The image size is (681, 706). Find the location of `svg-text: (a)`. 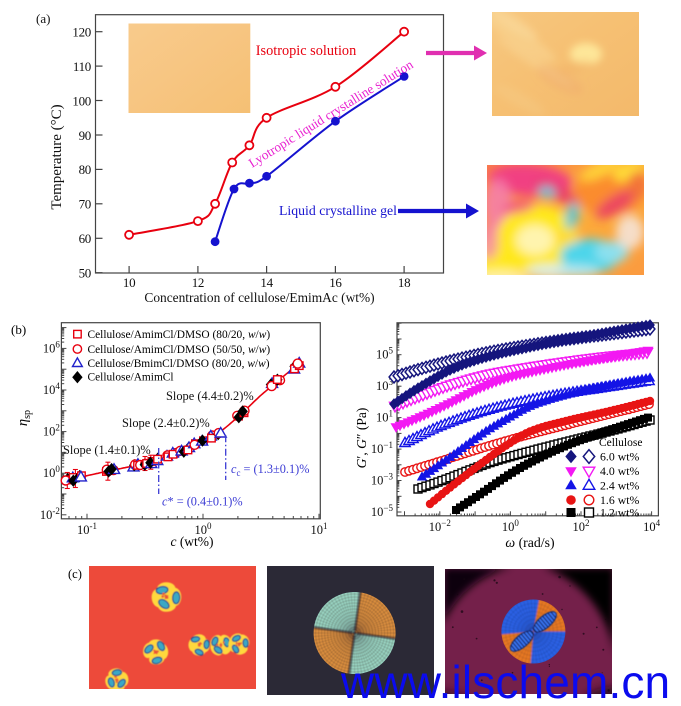

svg-text: (a) is located at coordinates (43, 18).